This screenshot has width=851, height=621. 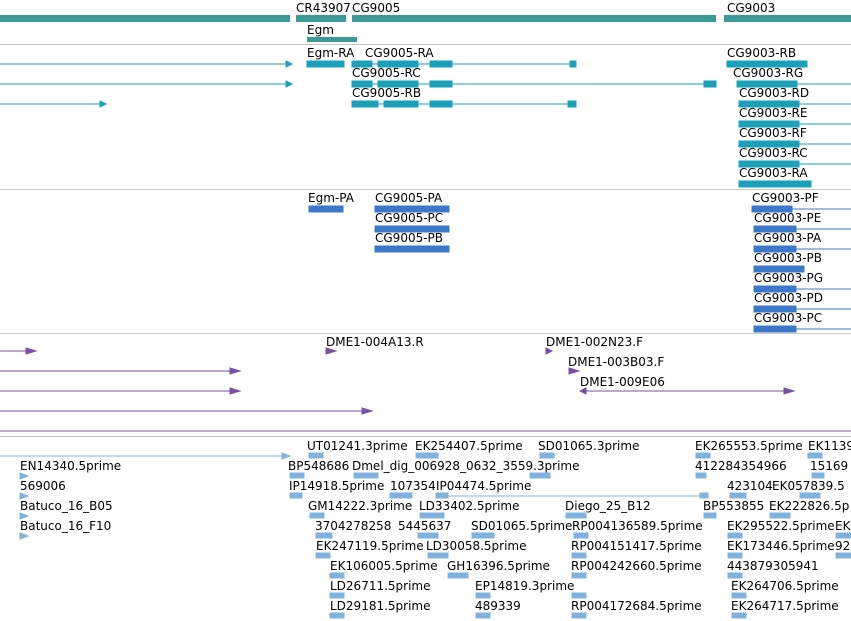 What do you see at coordinates (387, 93) in the screenshot?
I see `transcript-label: CG9005-RB` at bounding box center [387, 93].